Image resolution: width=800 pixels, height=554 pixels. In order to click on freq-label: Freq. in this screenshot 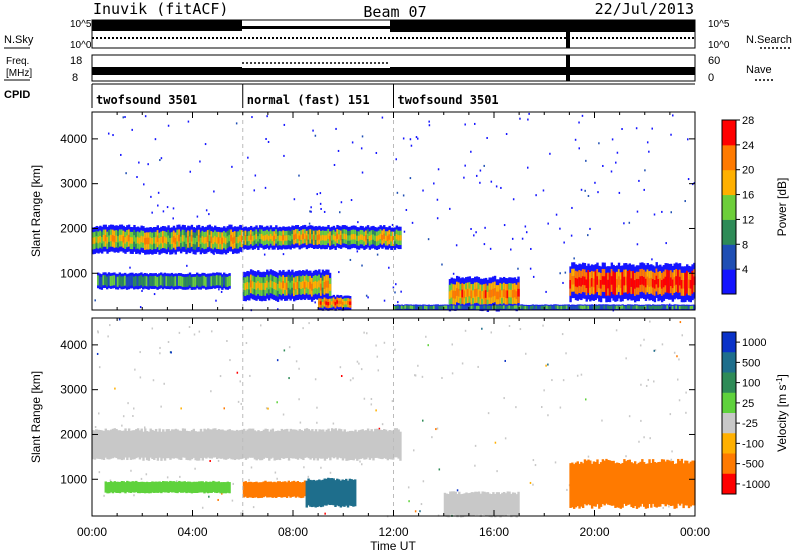, I will do `click(17, 61)`.